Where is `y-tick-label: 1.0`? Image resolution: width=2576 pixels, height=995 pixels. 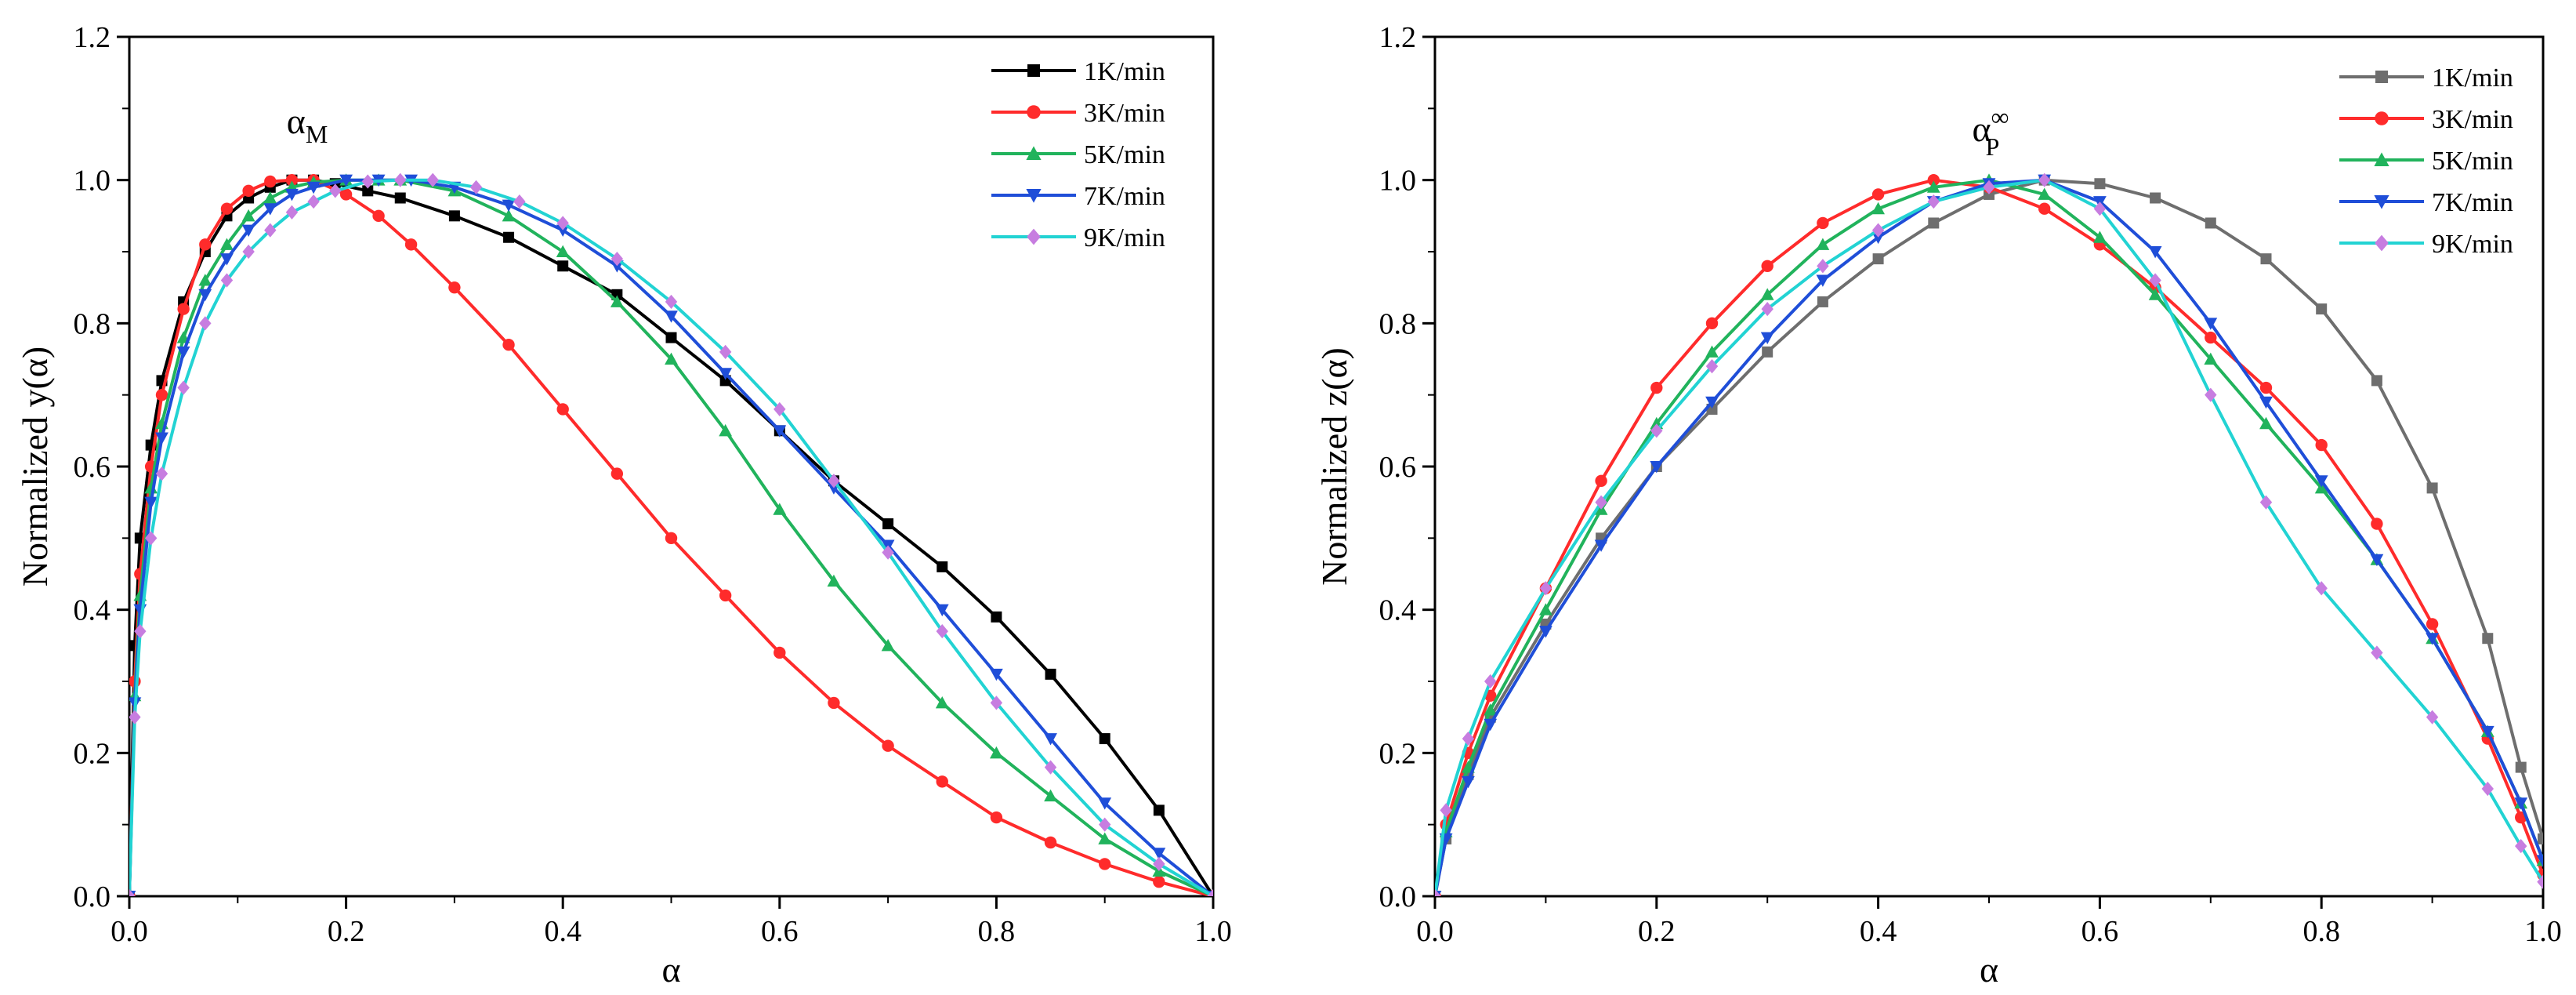
y-tick-label: 1.0 is located at coordinates (92, 181).